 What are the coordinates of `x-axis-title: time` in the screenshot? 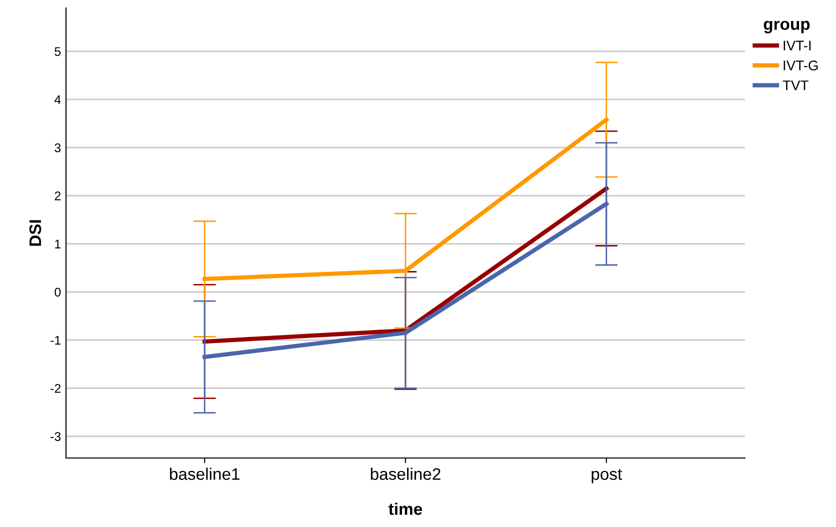 It's located at (405, 508).